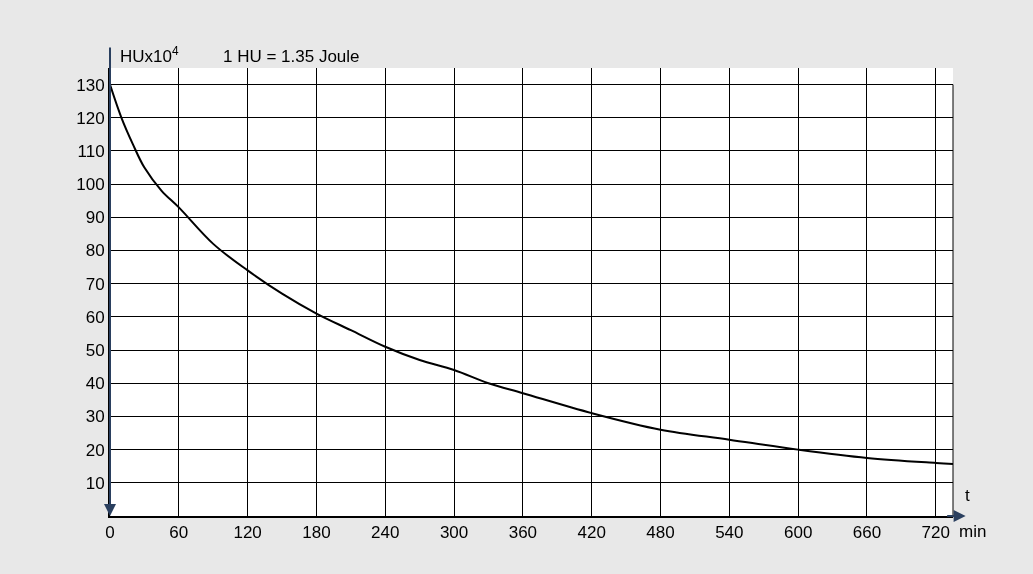  I want to click on text: t, so click(967, 495).